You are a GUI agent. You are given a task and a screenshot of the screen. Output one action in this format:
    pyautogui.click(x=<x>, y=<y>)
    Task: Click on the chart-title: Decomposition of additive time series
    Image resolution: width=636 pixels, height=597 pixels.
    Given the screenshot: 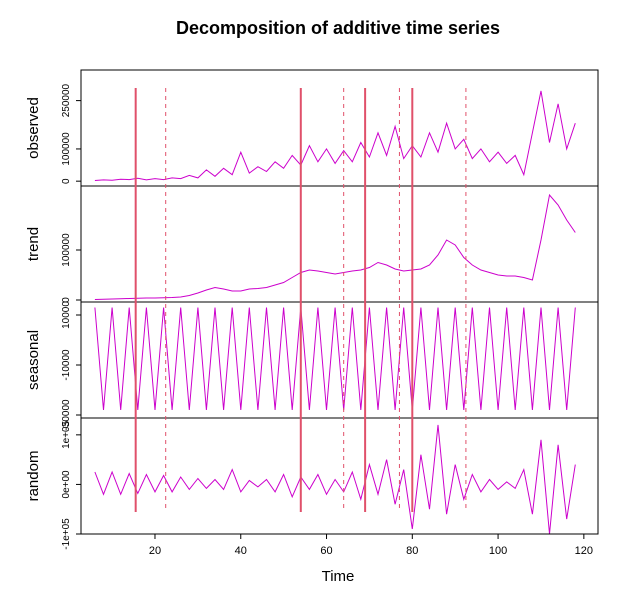 What is the action you would take?
    pyautogui.click(x=338, y=28)
    